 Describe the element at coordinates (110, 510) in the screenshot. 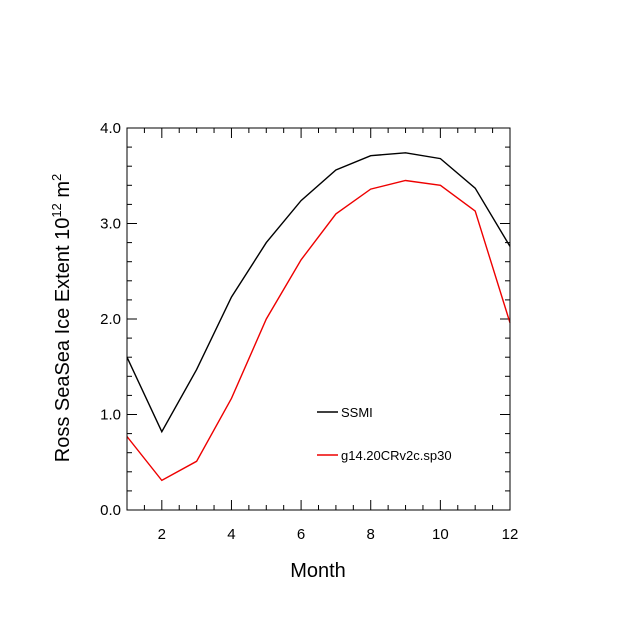

I see `y-tick-label: 0.0` at that location.